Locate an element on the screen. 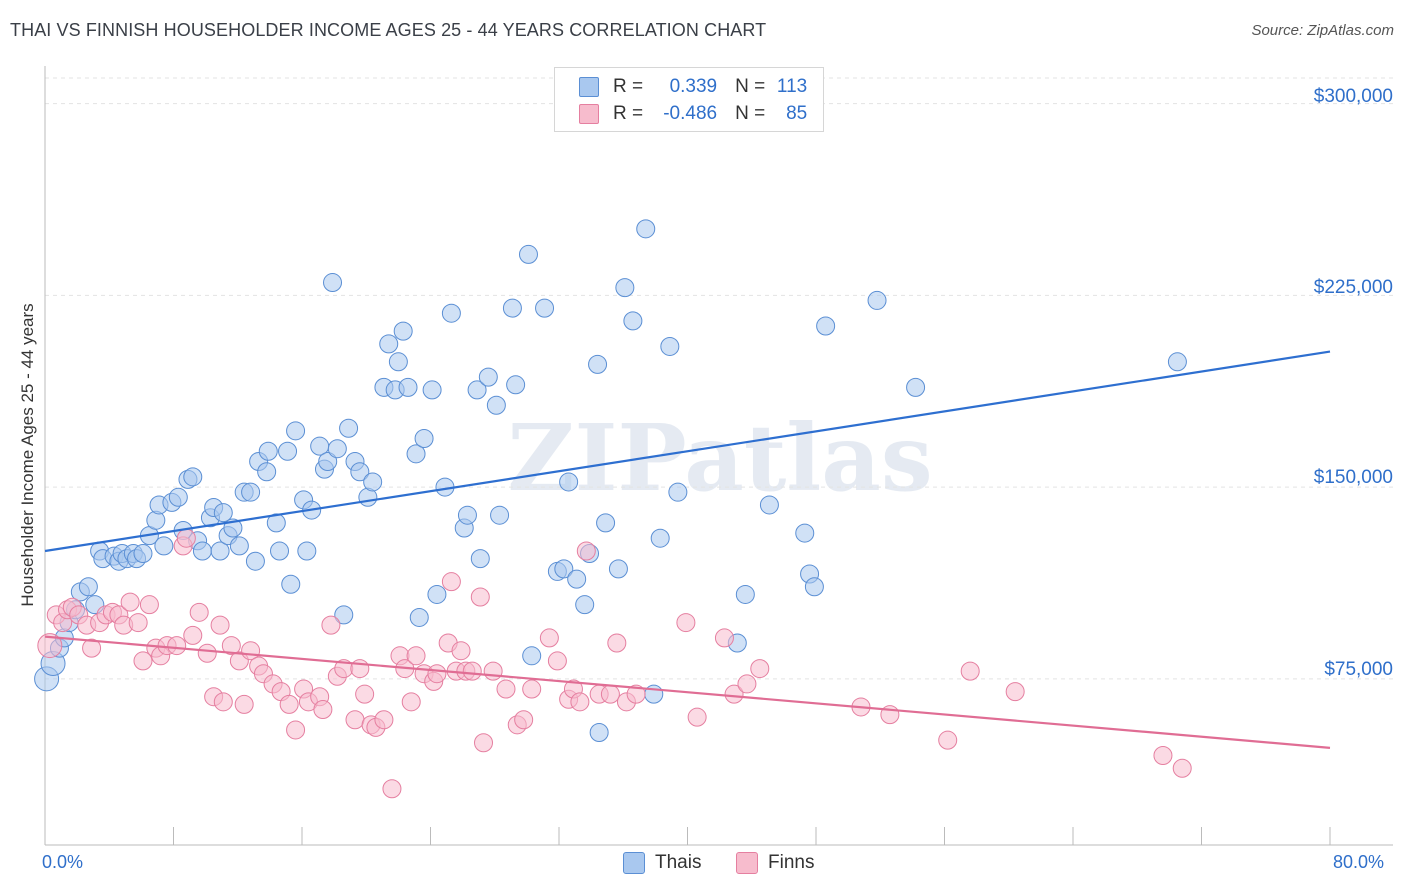 This screenshot has height=892, width=1406. stats-legend: R = 0.339 N = 113 R = -0.486 N = 85 is located at coordinates (689, 99).